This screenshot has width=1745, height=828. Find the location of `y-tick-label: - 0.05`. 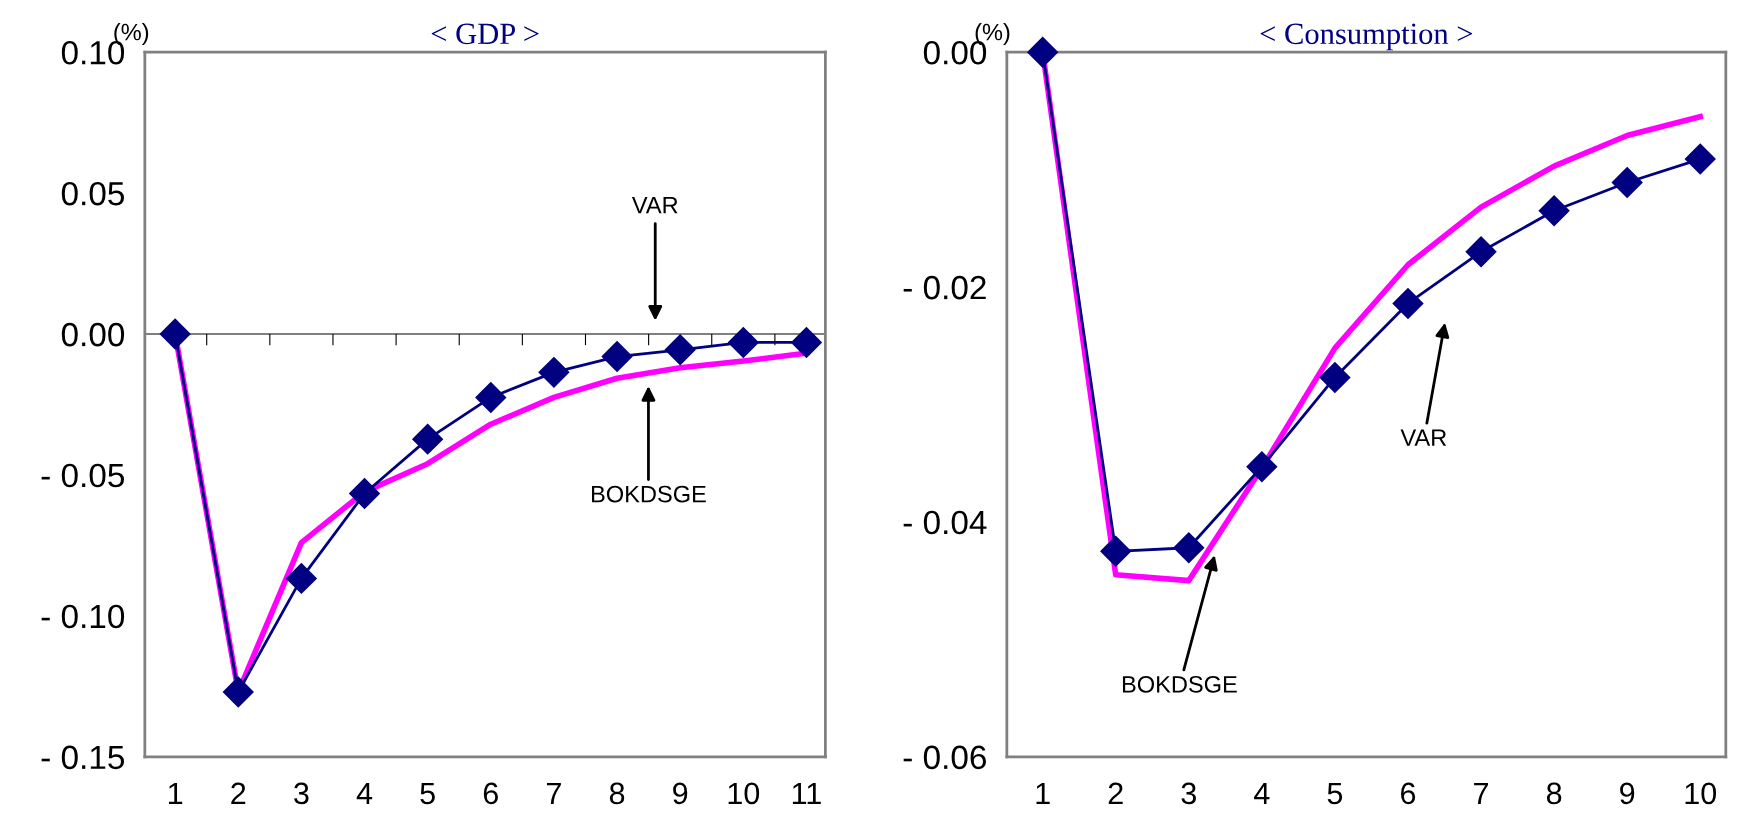

y-tick-label: - 0.05 is located at coordinates (82, 475).